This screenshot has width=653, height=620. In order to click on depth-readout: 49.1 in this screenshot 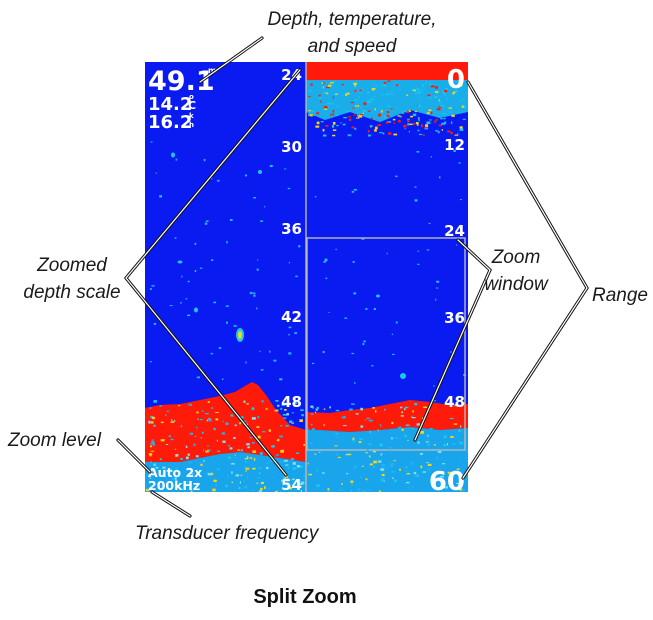, I will do `click(181, 81)`.